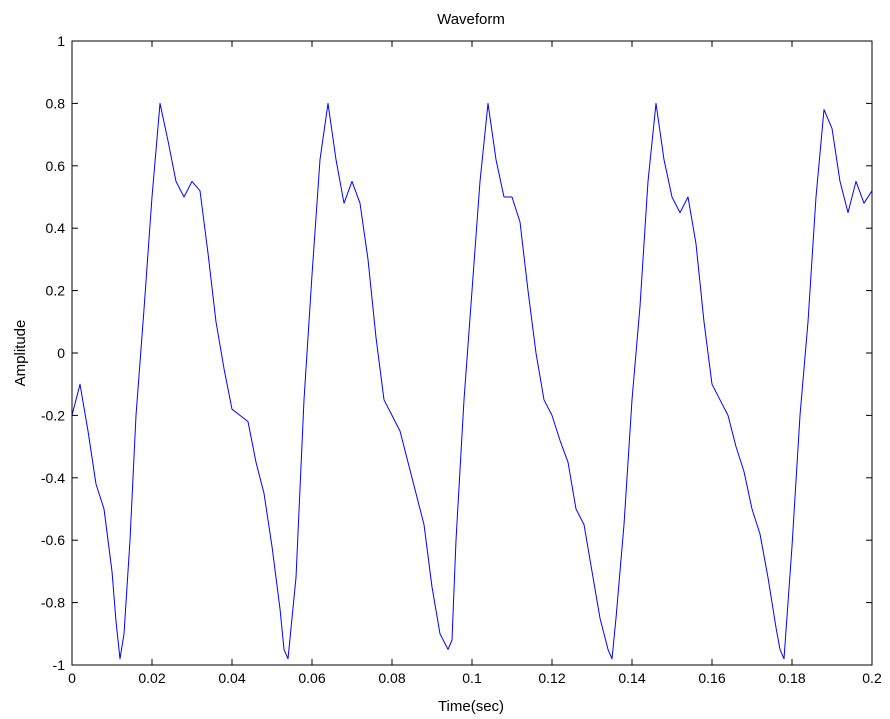 This screenshot has width=890, height=719. What do you see at coordinates (56, 166) in the screenshot?
I see `y-tick-label: 0.6` at bounding box center [56, 166].